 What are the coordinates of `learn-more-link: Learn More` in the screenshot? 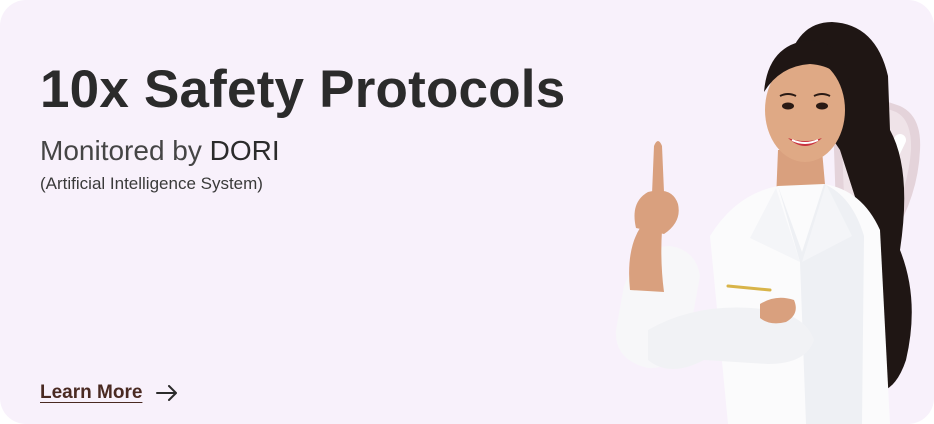 It's located at (109, 393).